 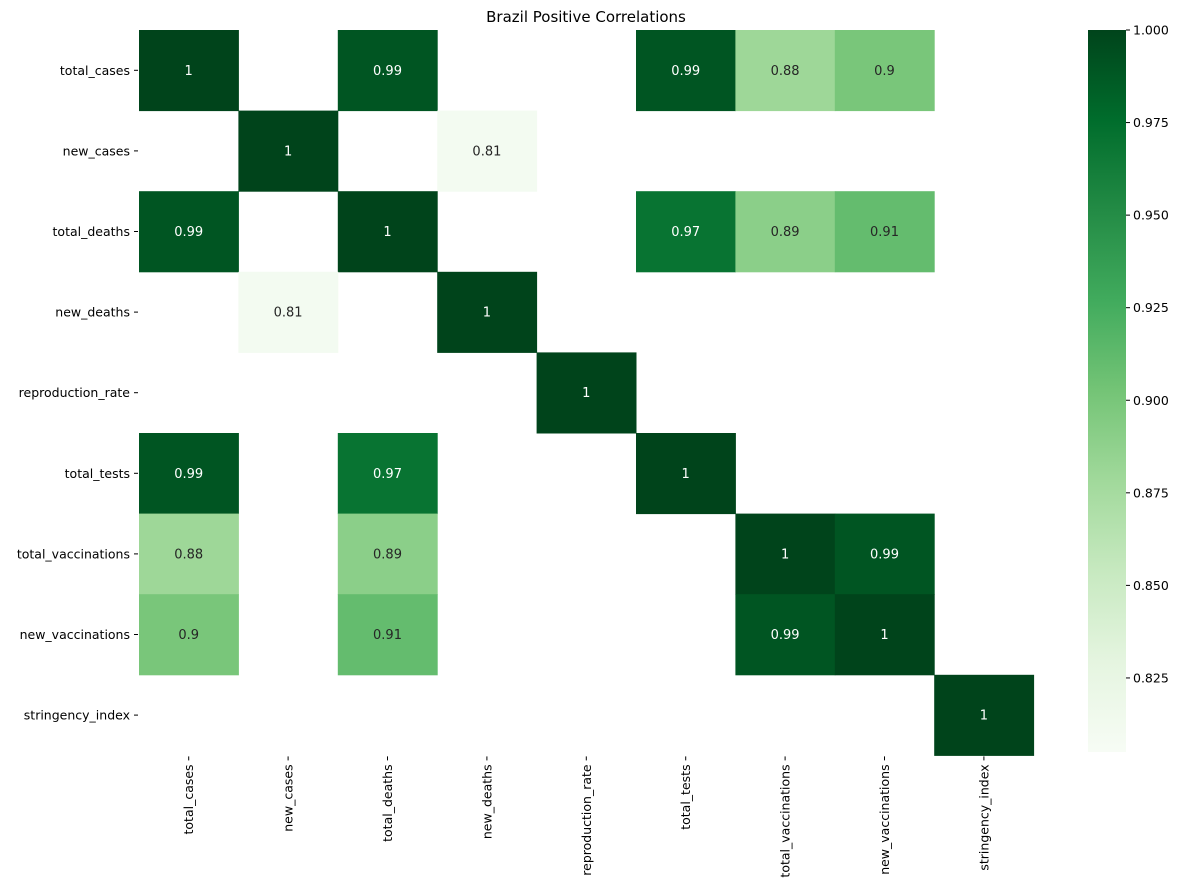 I want to click on heatmap-cell-reproduction_rate-reproduction_rate, so click(x=586, y=393).